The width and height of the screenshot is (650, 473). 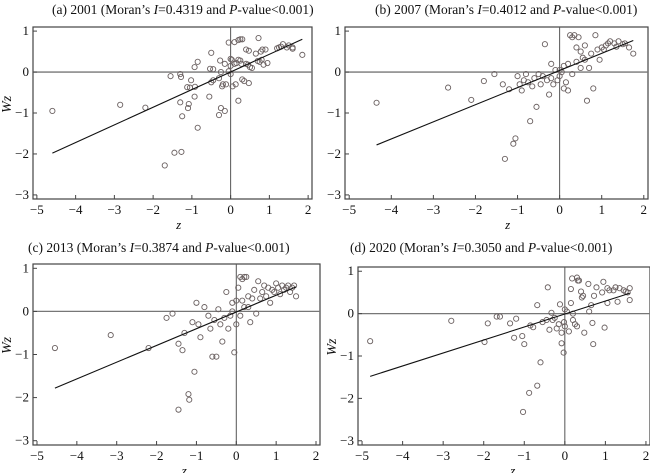 I want to click on regression-line, so click(x=505, y=93).